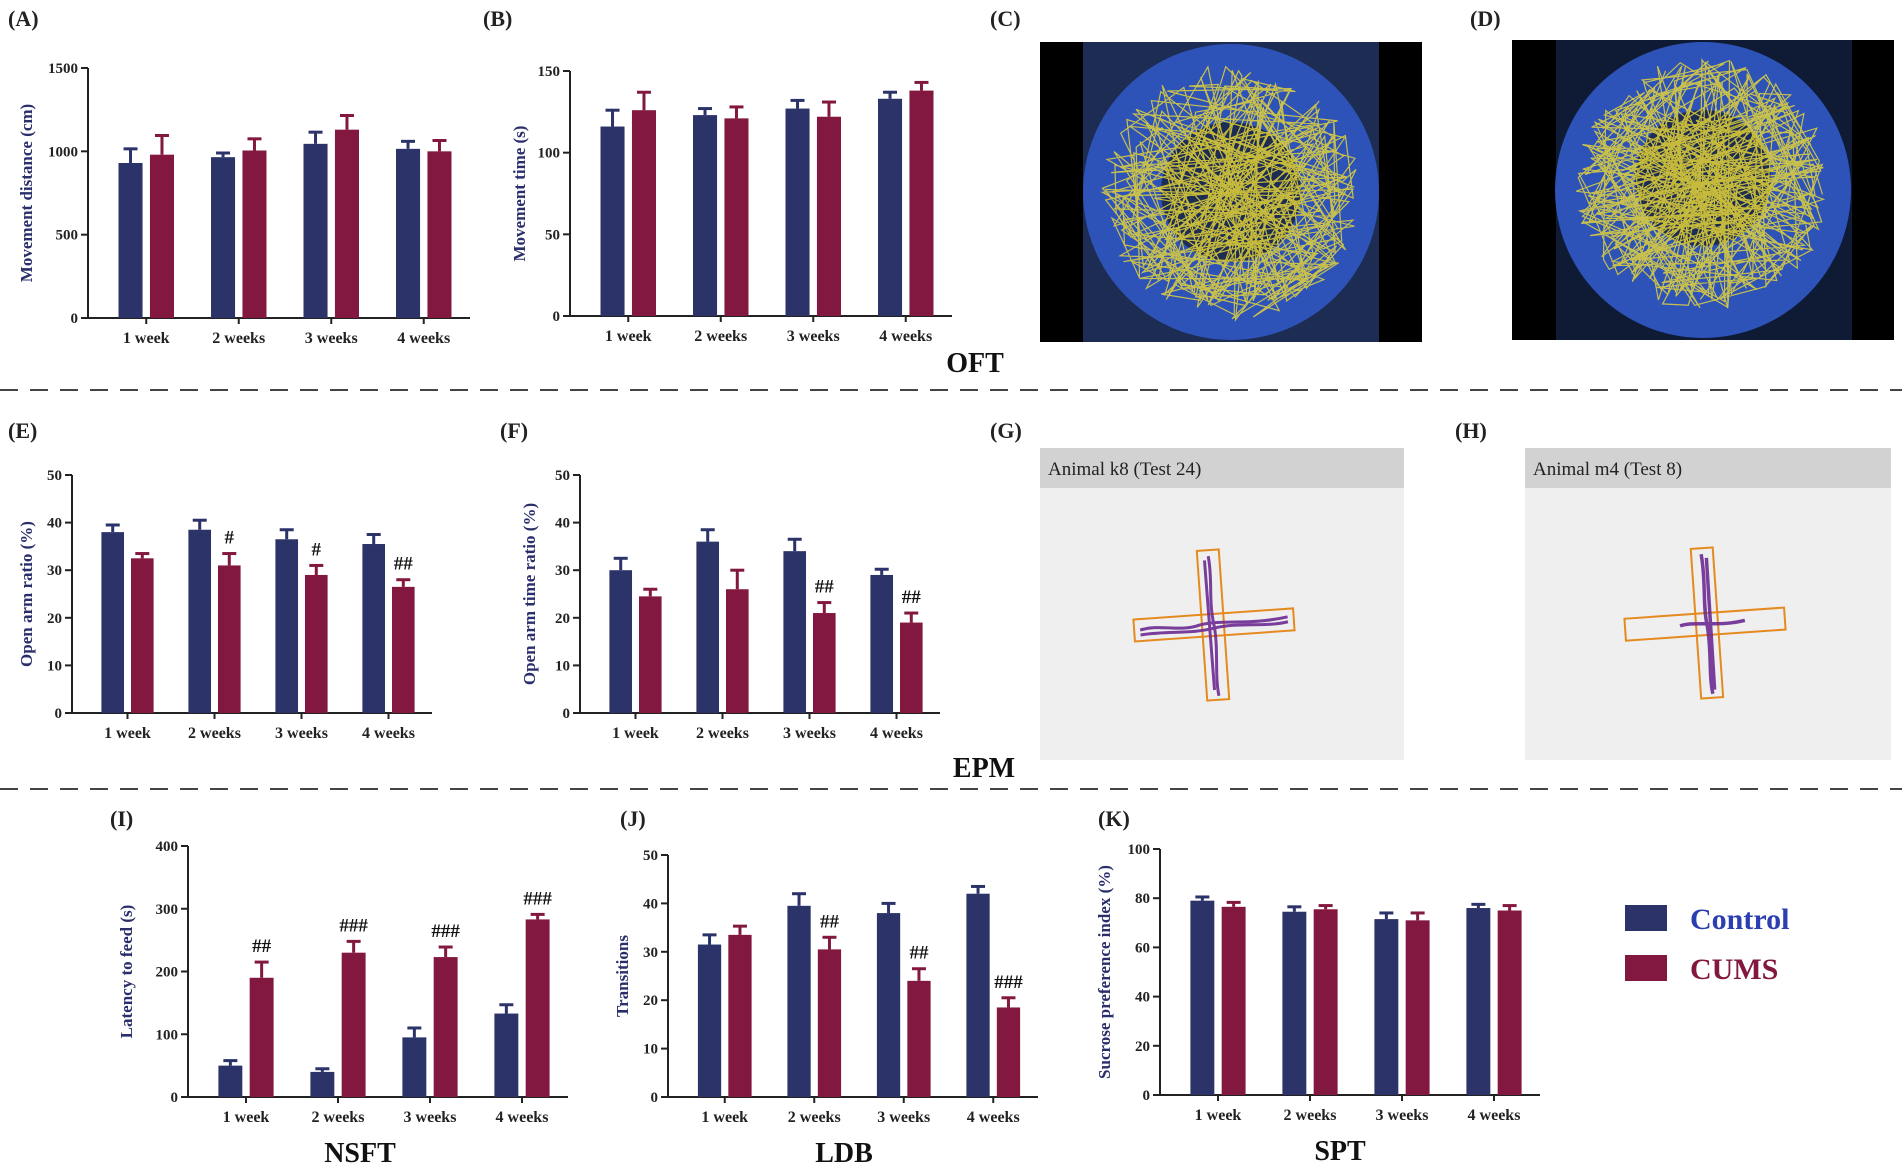  I want to click on maze-title: Animal k8 (Test 24), so click(1124, 469).